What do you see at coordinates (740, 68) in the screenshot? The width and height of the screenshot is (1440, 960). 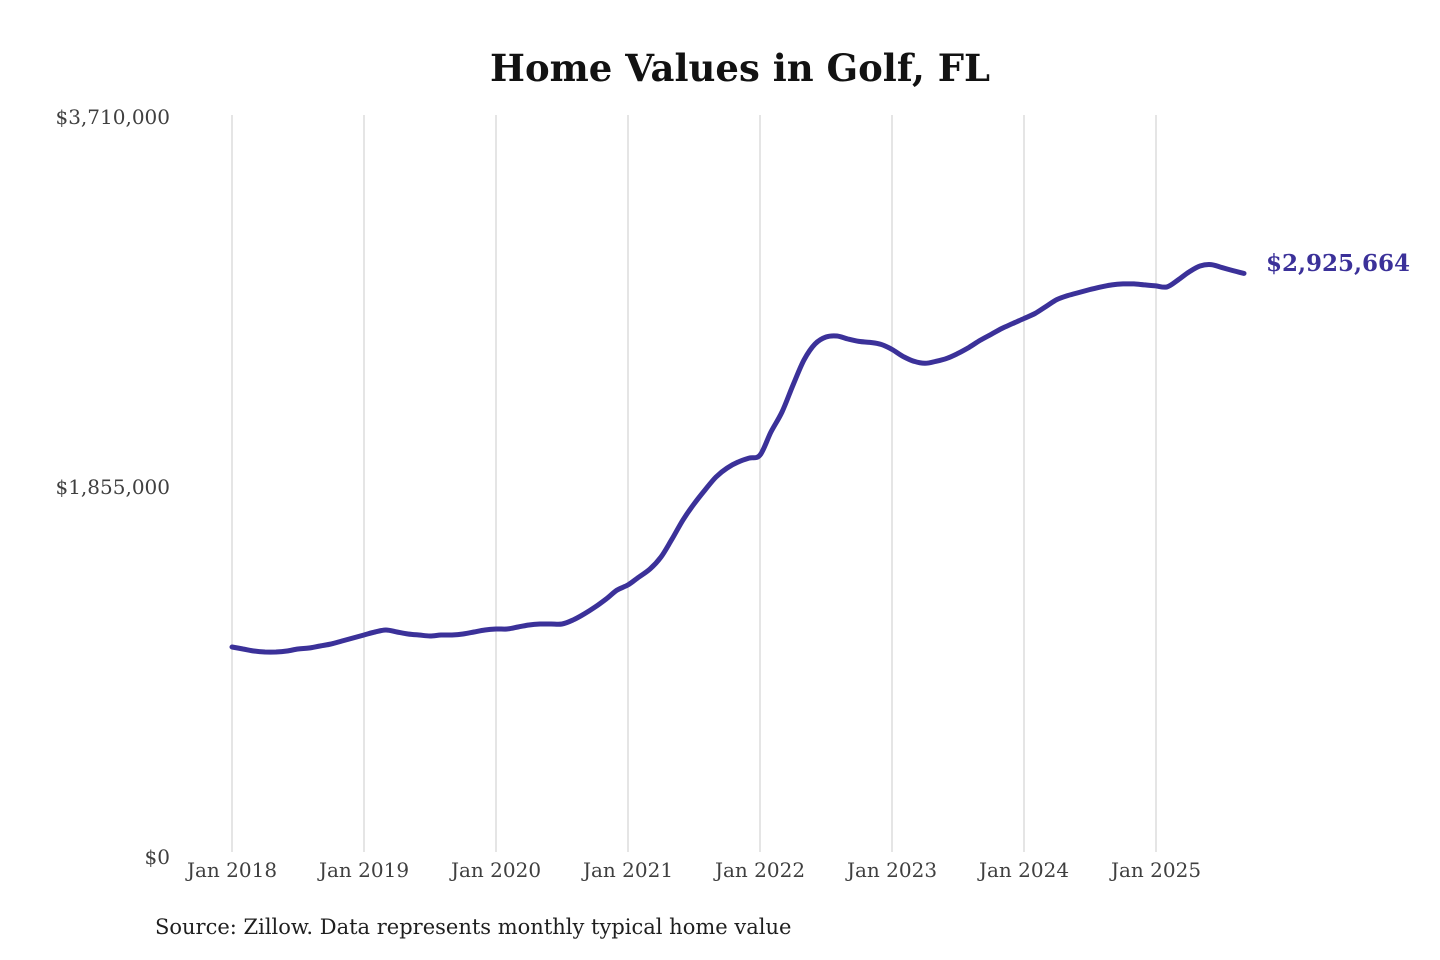 I see `chart-title: Home Values in Golf, FL` at bounding box center [740, 68].